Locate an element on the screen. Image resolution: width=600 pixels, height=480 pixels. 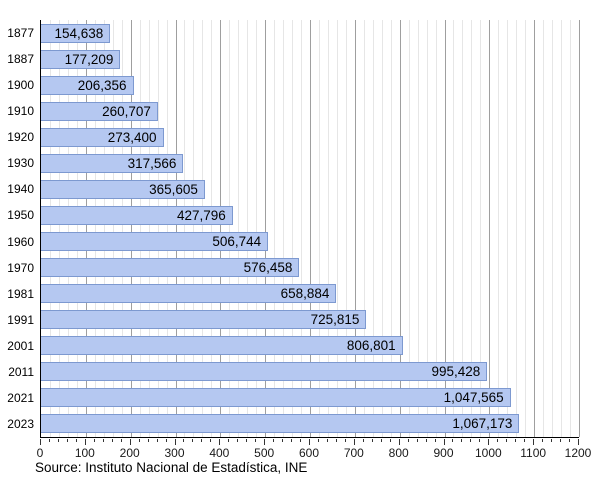
bar-1887: 177,209 is located at coordinates (81, 59).